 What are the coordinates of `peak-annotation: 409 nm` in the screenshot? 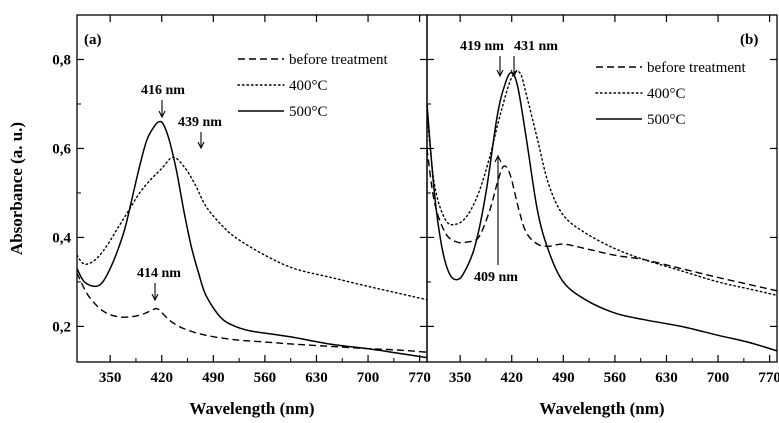 It's located at (496, 277).